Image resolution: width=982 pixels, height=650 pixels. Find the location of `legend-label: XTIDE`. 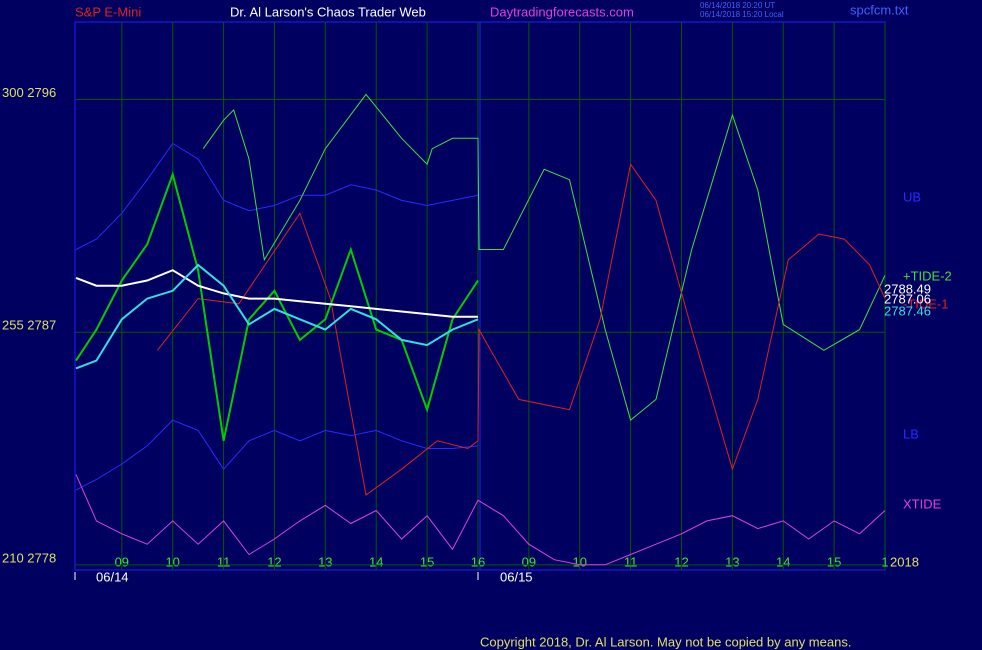

legend-label: XTIDE is located at coordinates (922, 503).